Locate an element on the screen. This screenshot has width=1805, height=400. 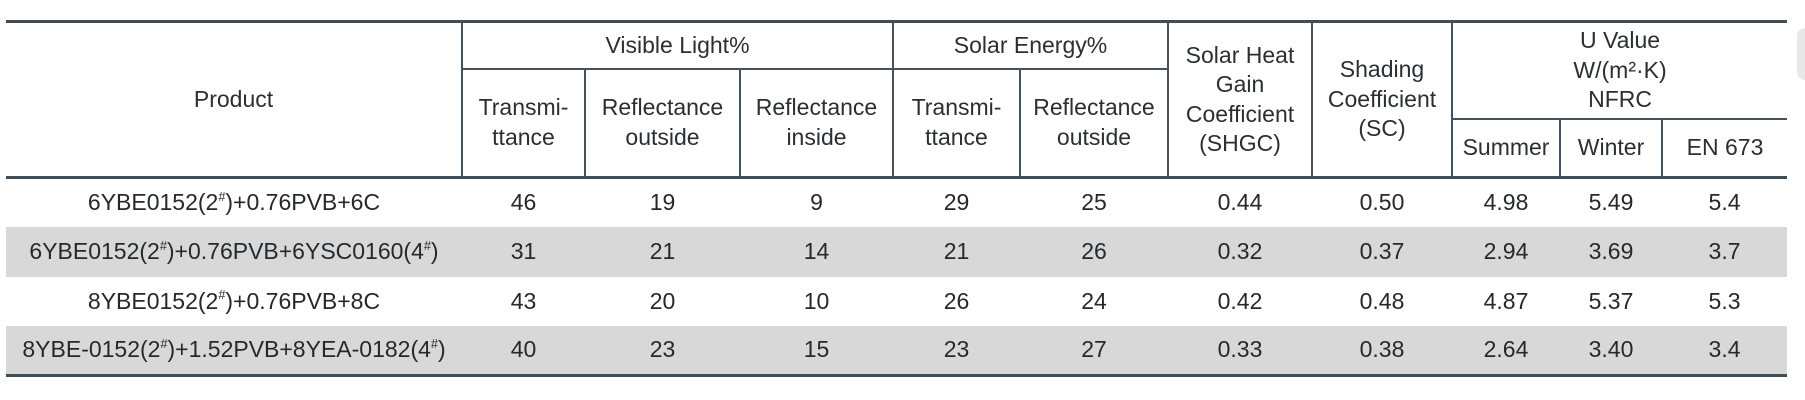
value-cell: 0.32 is located at coordinates (1240, 251).